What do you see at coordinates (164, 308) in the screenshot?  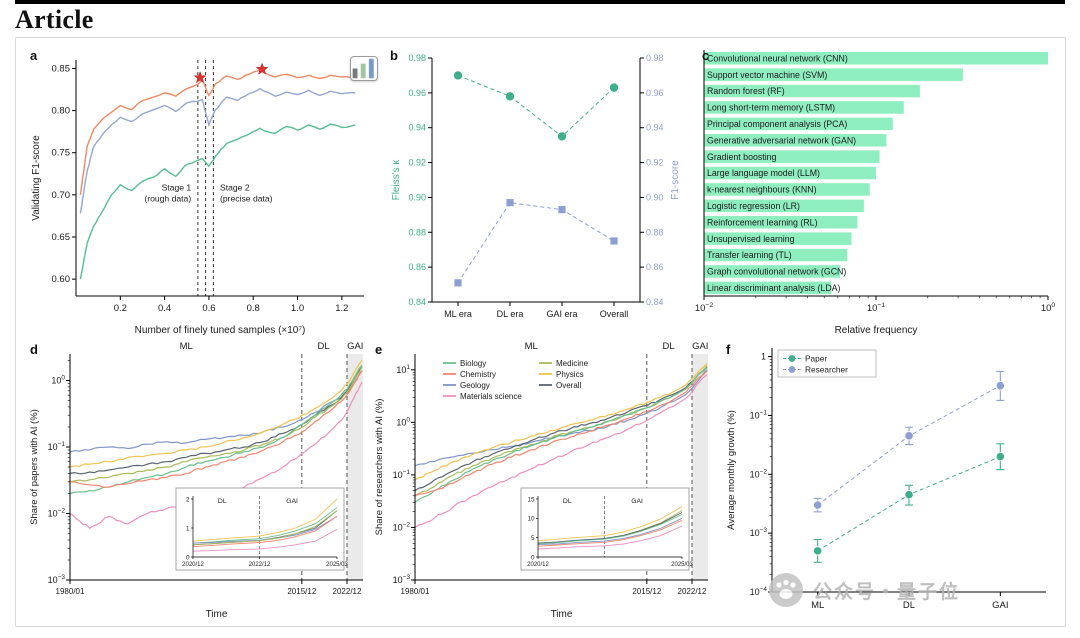 I see `svg-text: 0.4` at bounding box center [164, 308].